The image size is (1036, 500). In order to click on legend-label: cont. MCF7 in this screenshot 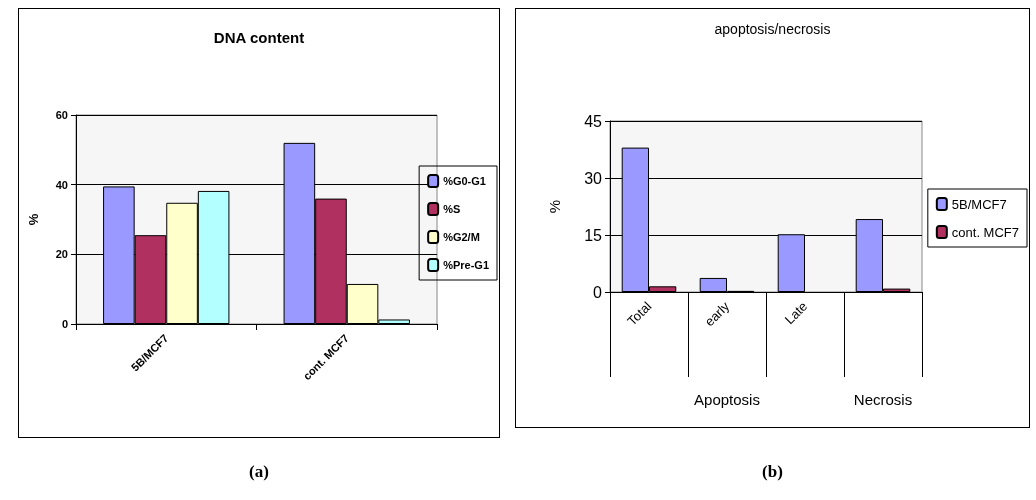, I will do `click(985, 232)`.